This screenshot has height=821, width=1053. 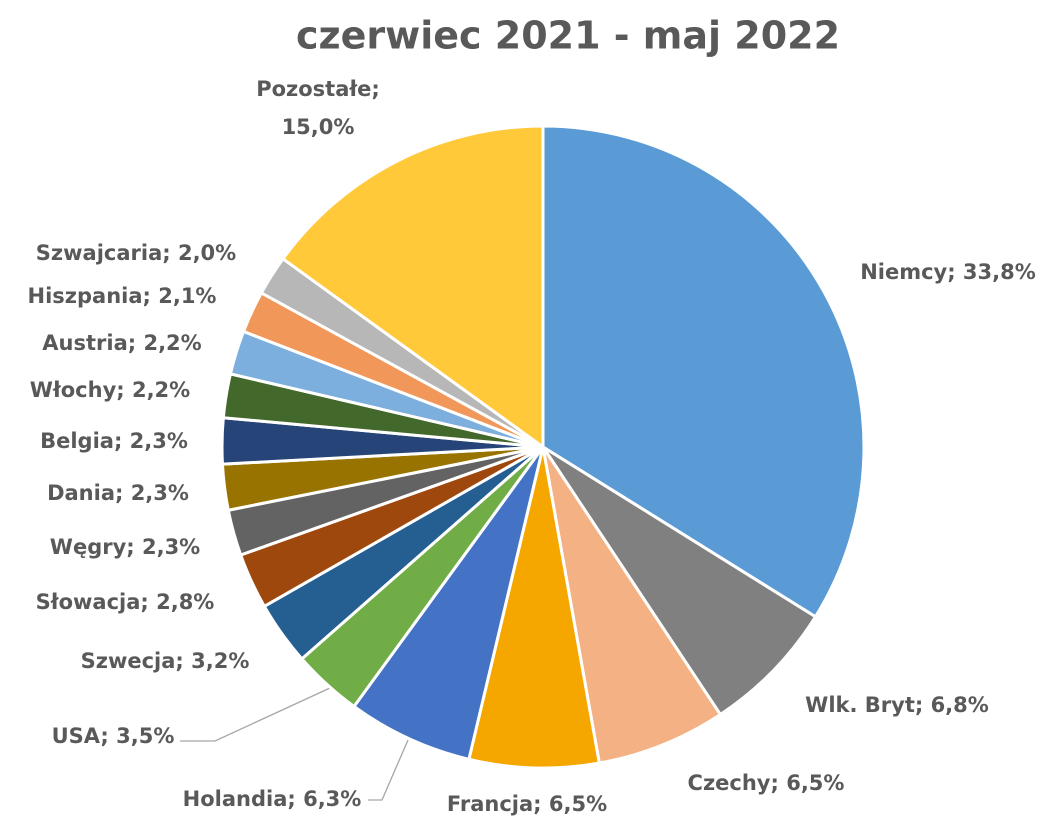 What do you see at coordinates (318, 108) in the screenshot?
I see `data-label: Pozostałe; 15,0%` at bounding box center [318, 108].